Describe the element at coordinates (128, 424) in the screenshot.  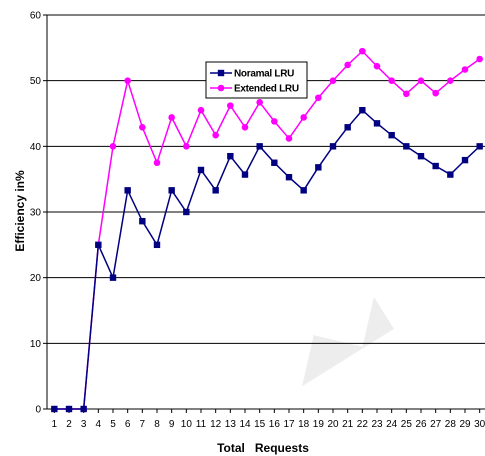
I see `x-tick-label: 6` at that location.